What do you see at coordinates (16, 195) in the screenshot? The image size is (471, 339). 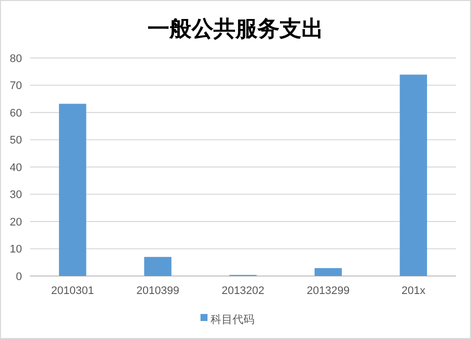 I see `y-tick-label: 30` at bounding box center [16, 195].